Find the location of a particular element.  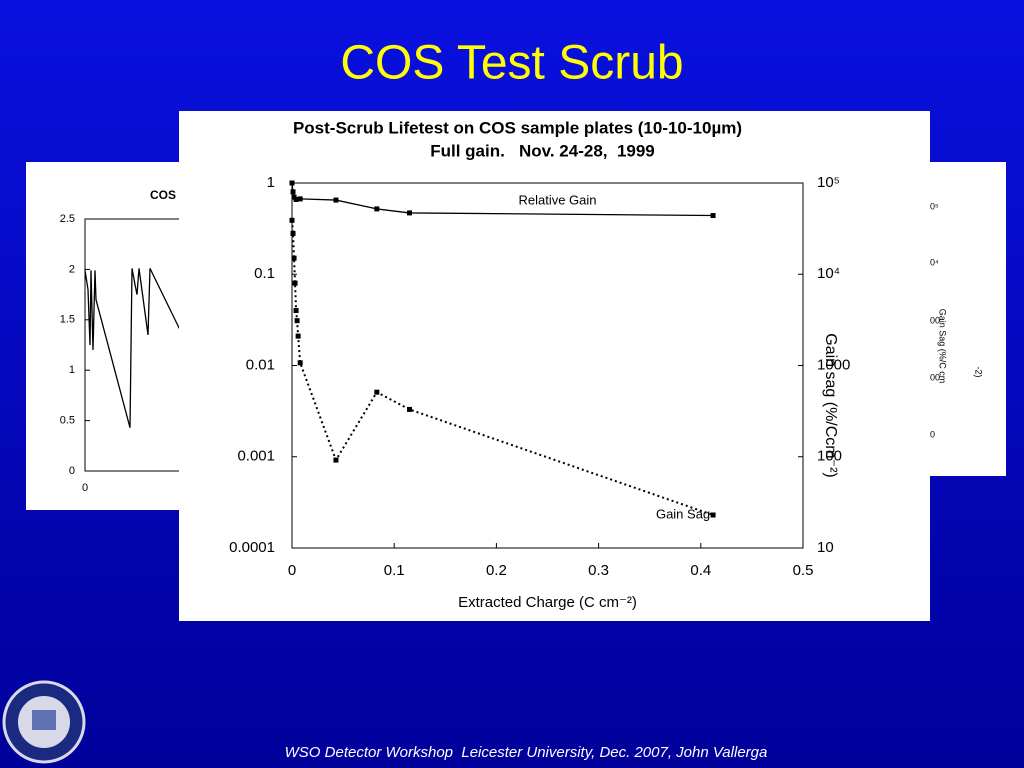

chart-subtitle: Full gain. Nov. 24-28, 1999 is located at coordinates (542, 150).